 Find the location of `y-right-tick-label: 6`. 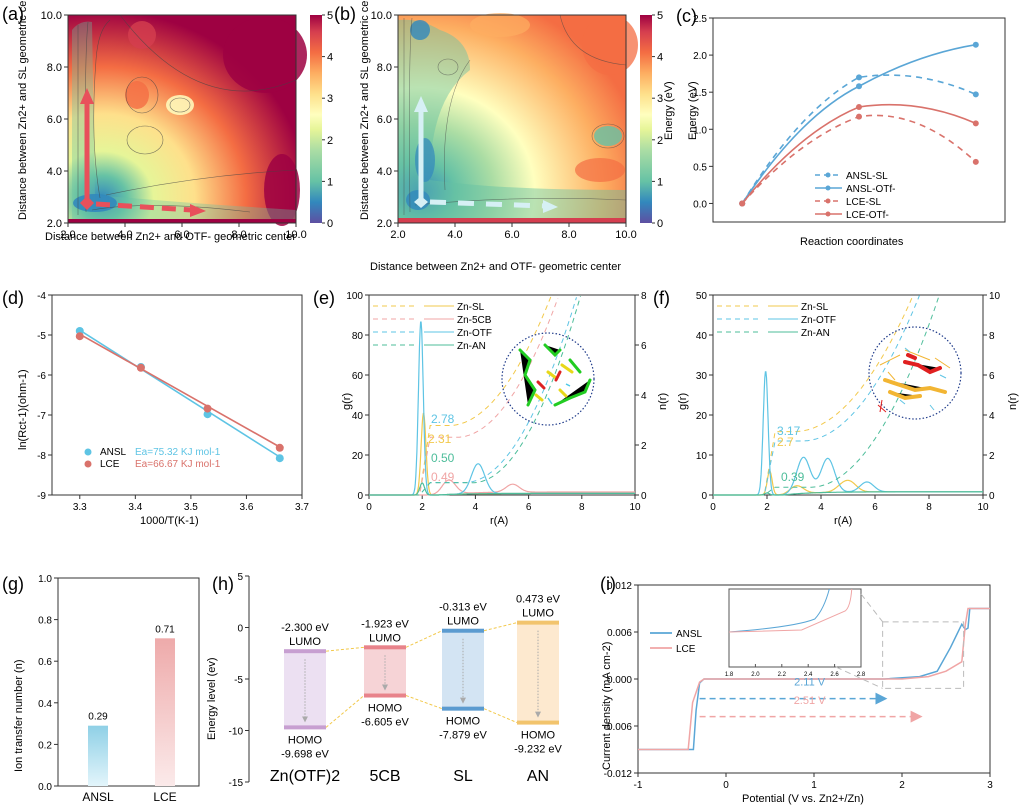

y-right-tick-label: 6 is located at coordinates (644, 346).